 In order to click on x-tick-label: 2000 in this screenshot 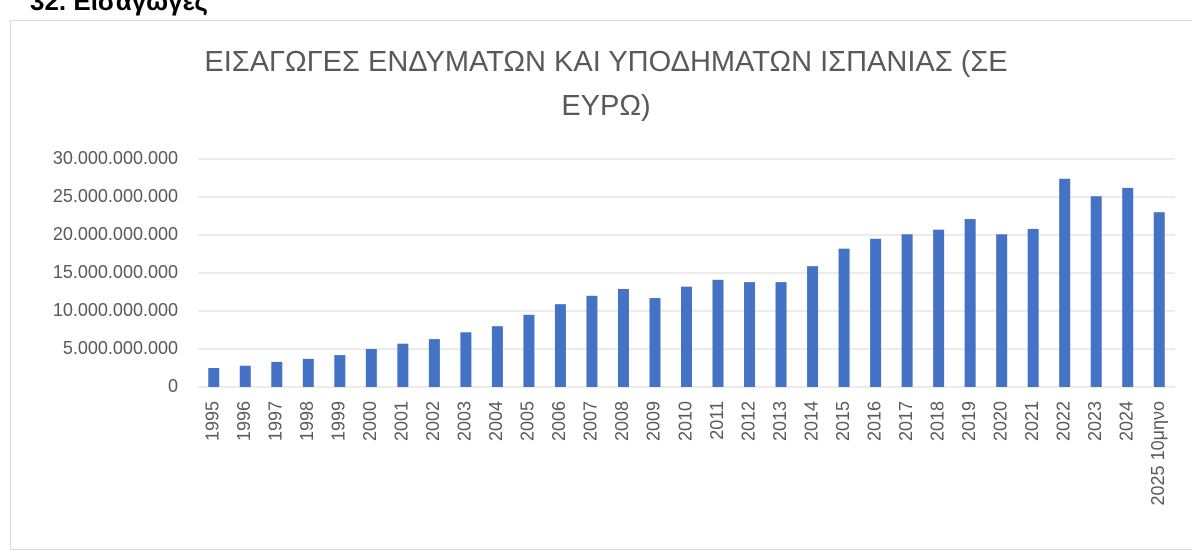, I will do `click(370, 421)`.